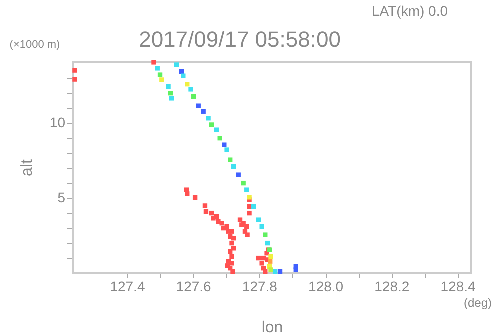  Describe the element at coordinates (58, 122) in the screenshot. I see `y-tick-label: 10` at that location.